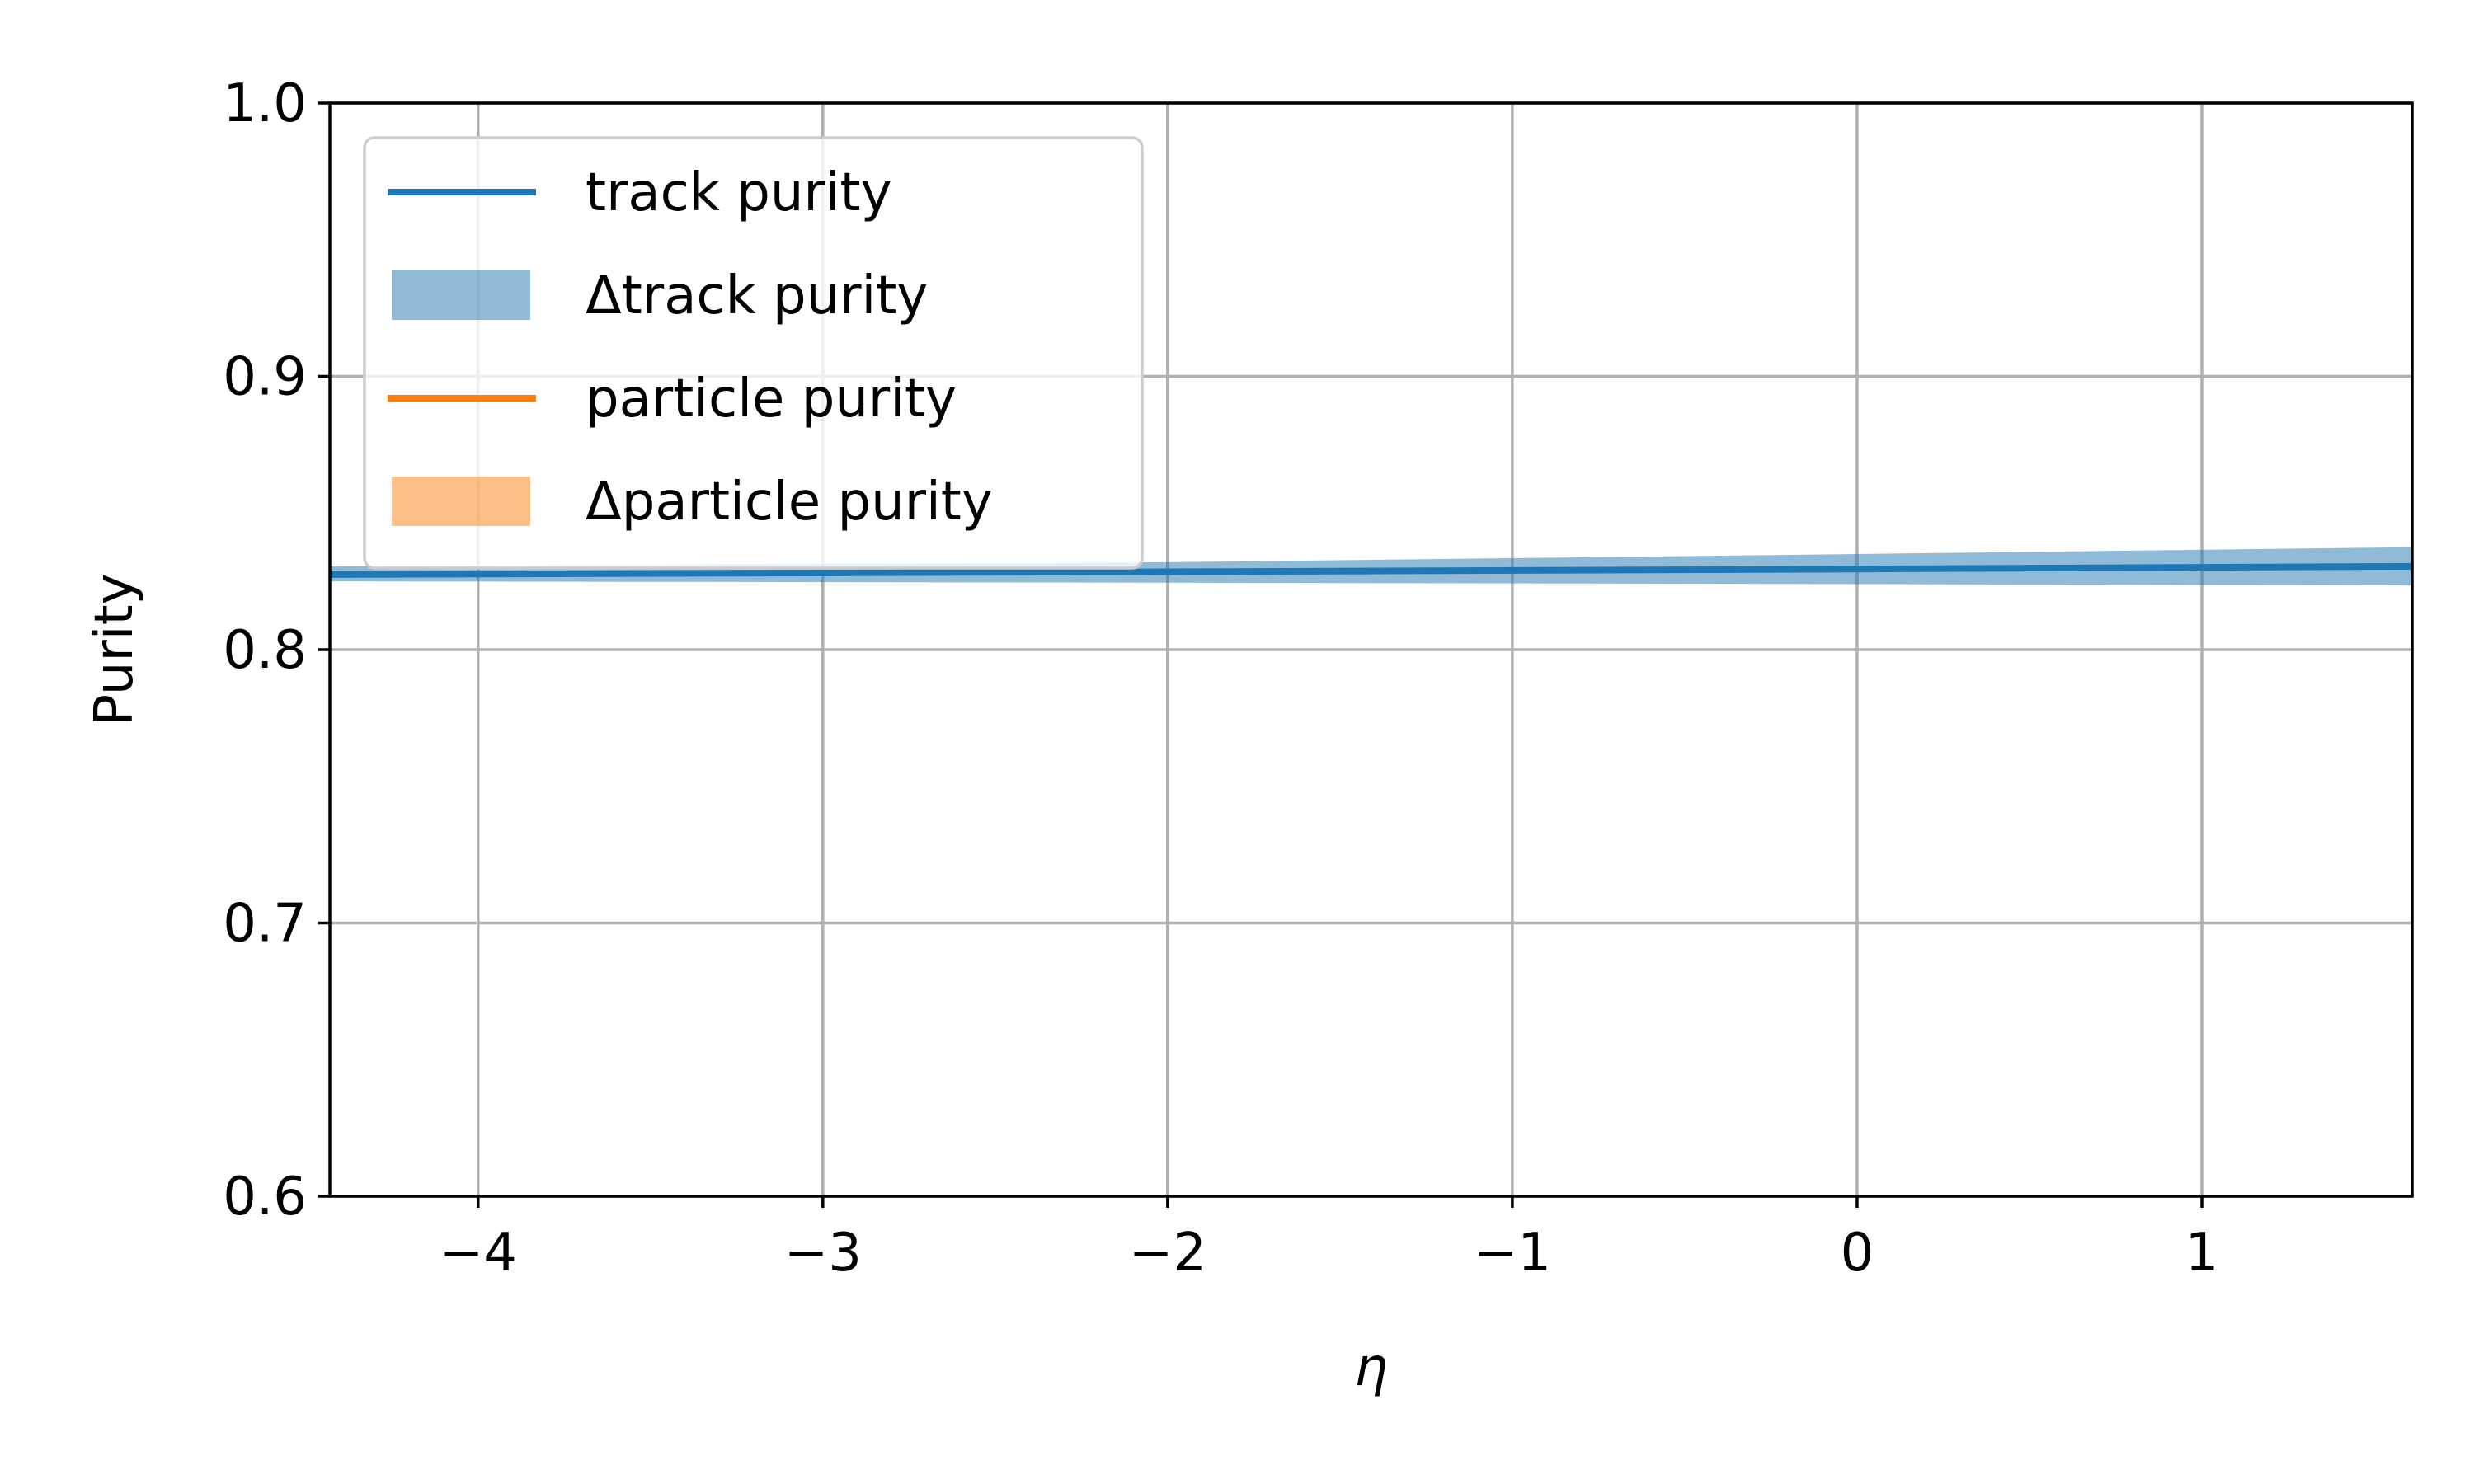 This screenshot has width=2474, height=1484. I want to click on legend-label: particle purity, so click(771, 399).